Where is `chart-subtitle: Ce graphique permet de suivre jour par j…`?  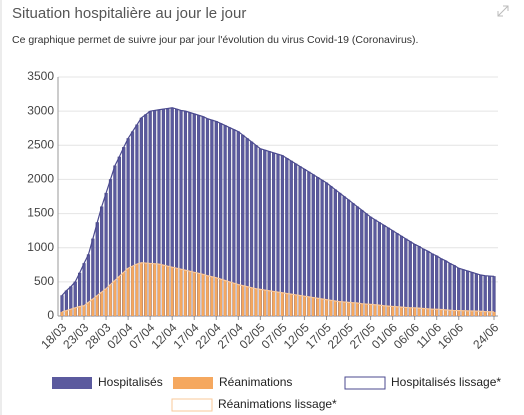
chart-subtitle: Ce graphique permet de suivre jour par j… is located at coordinates (215, 40).